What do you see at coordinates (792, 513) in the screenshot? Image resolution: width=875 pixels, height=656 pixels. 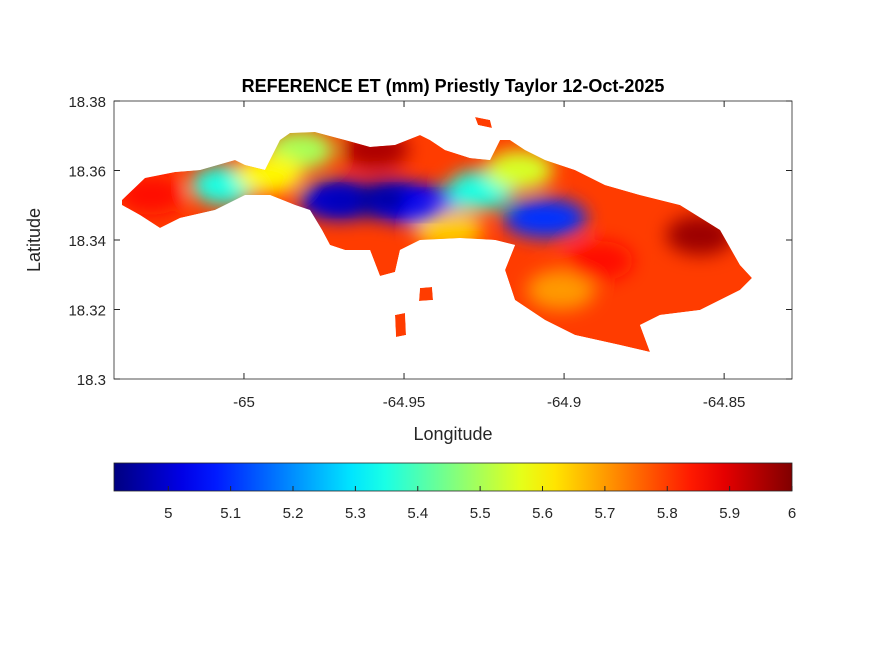 I see `colorbar-tick-label: 6` at bounding box center [792, 513].